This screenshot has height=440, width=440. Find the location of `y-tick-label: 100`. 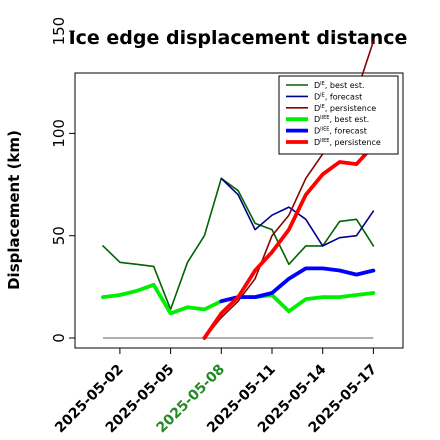

y-tick-label: 100 is located at coordinates (59, 133).